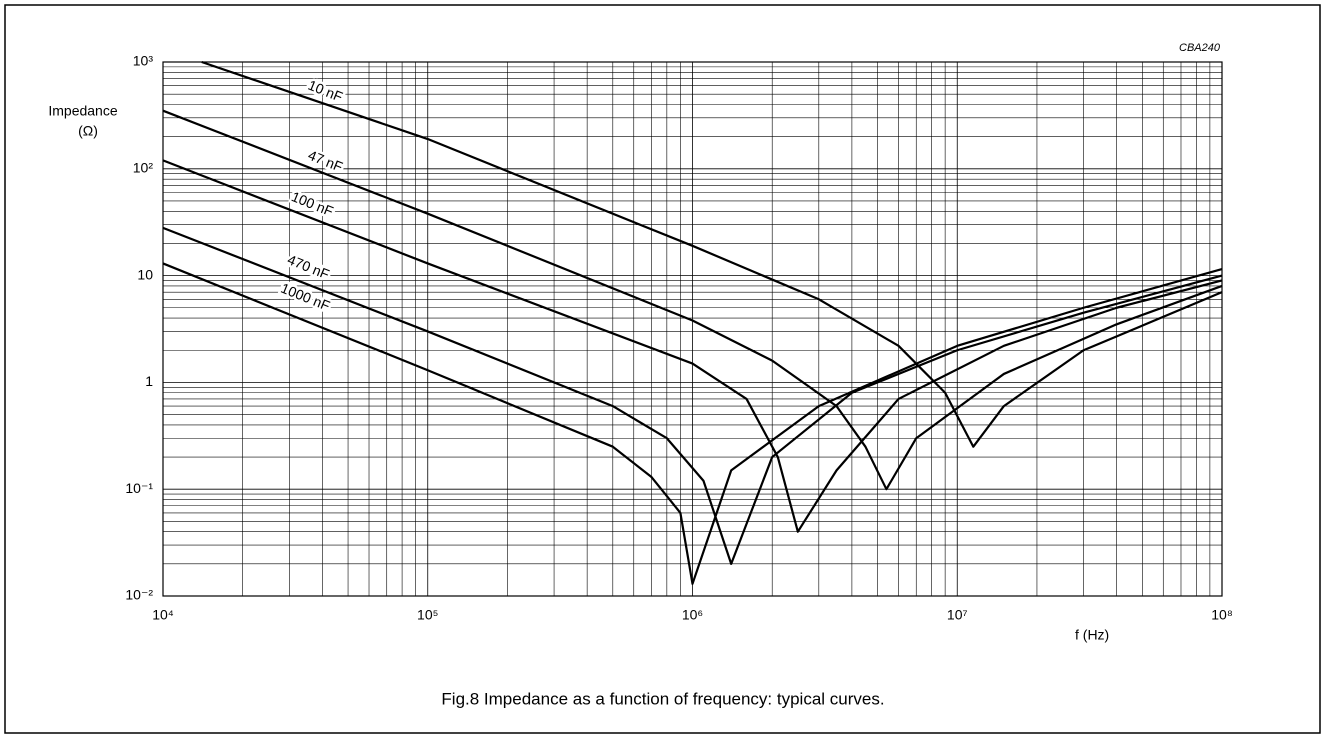 The width and height of the screenshot is (1326, 738). What do you see at coordinates (149, 381) in the screenshot?
I see `y-tick-label: 1` at bounding box center [149, 381].